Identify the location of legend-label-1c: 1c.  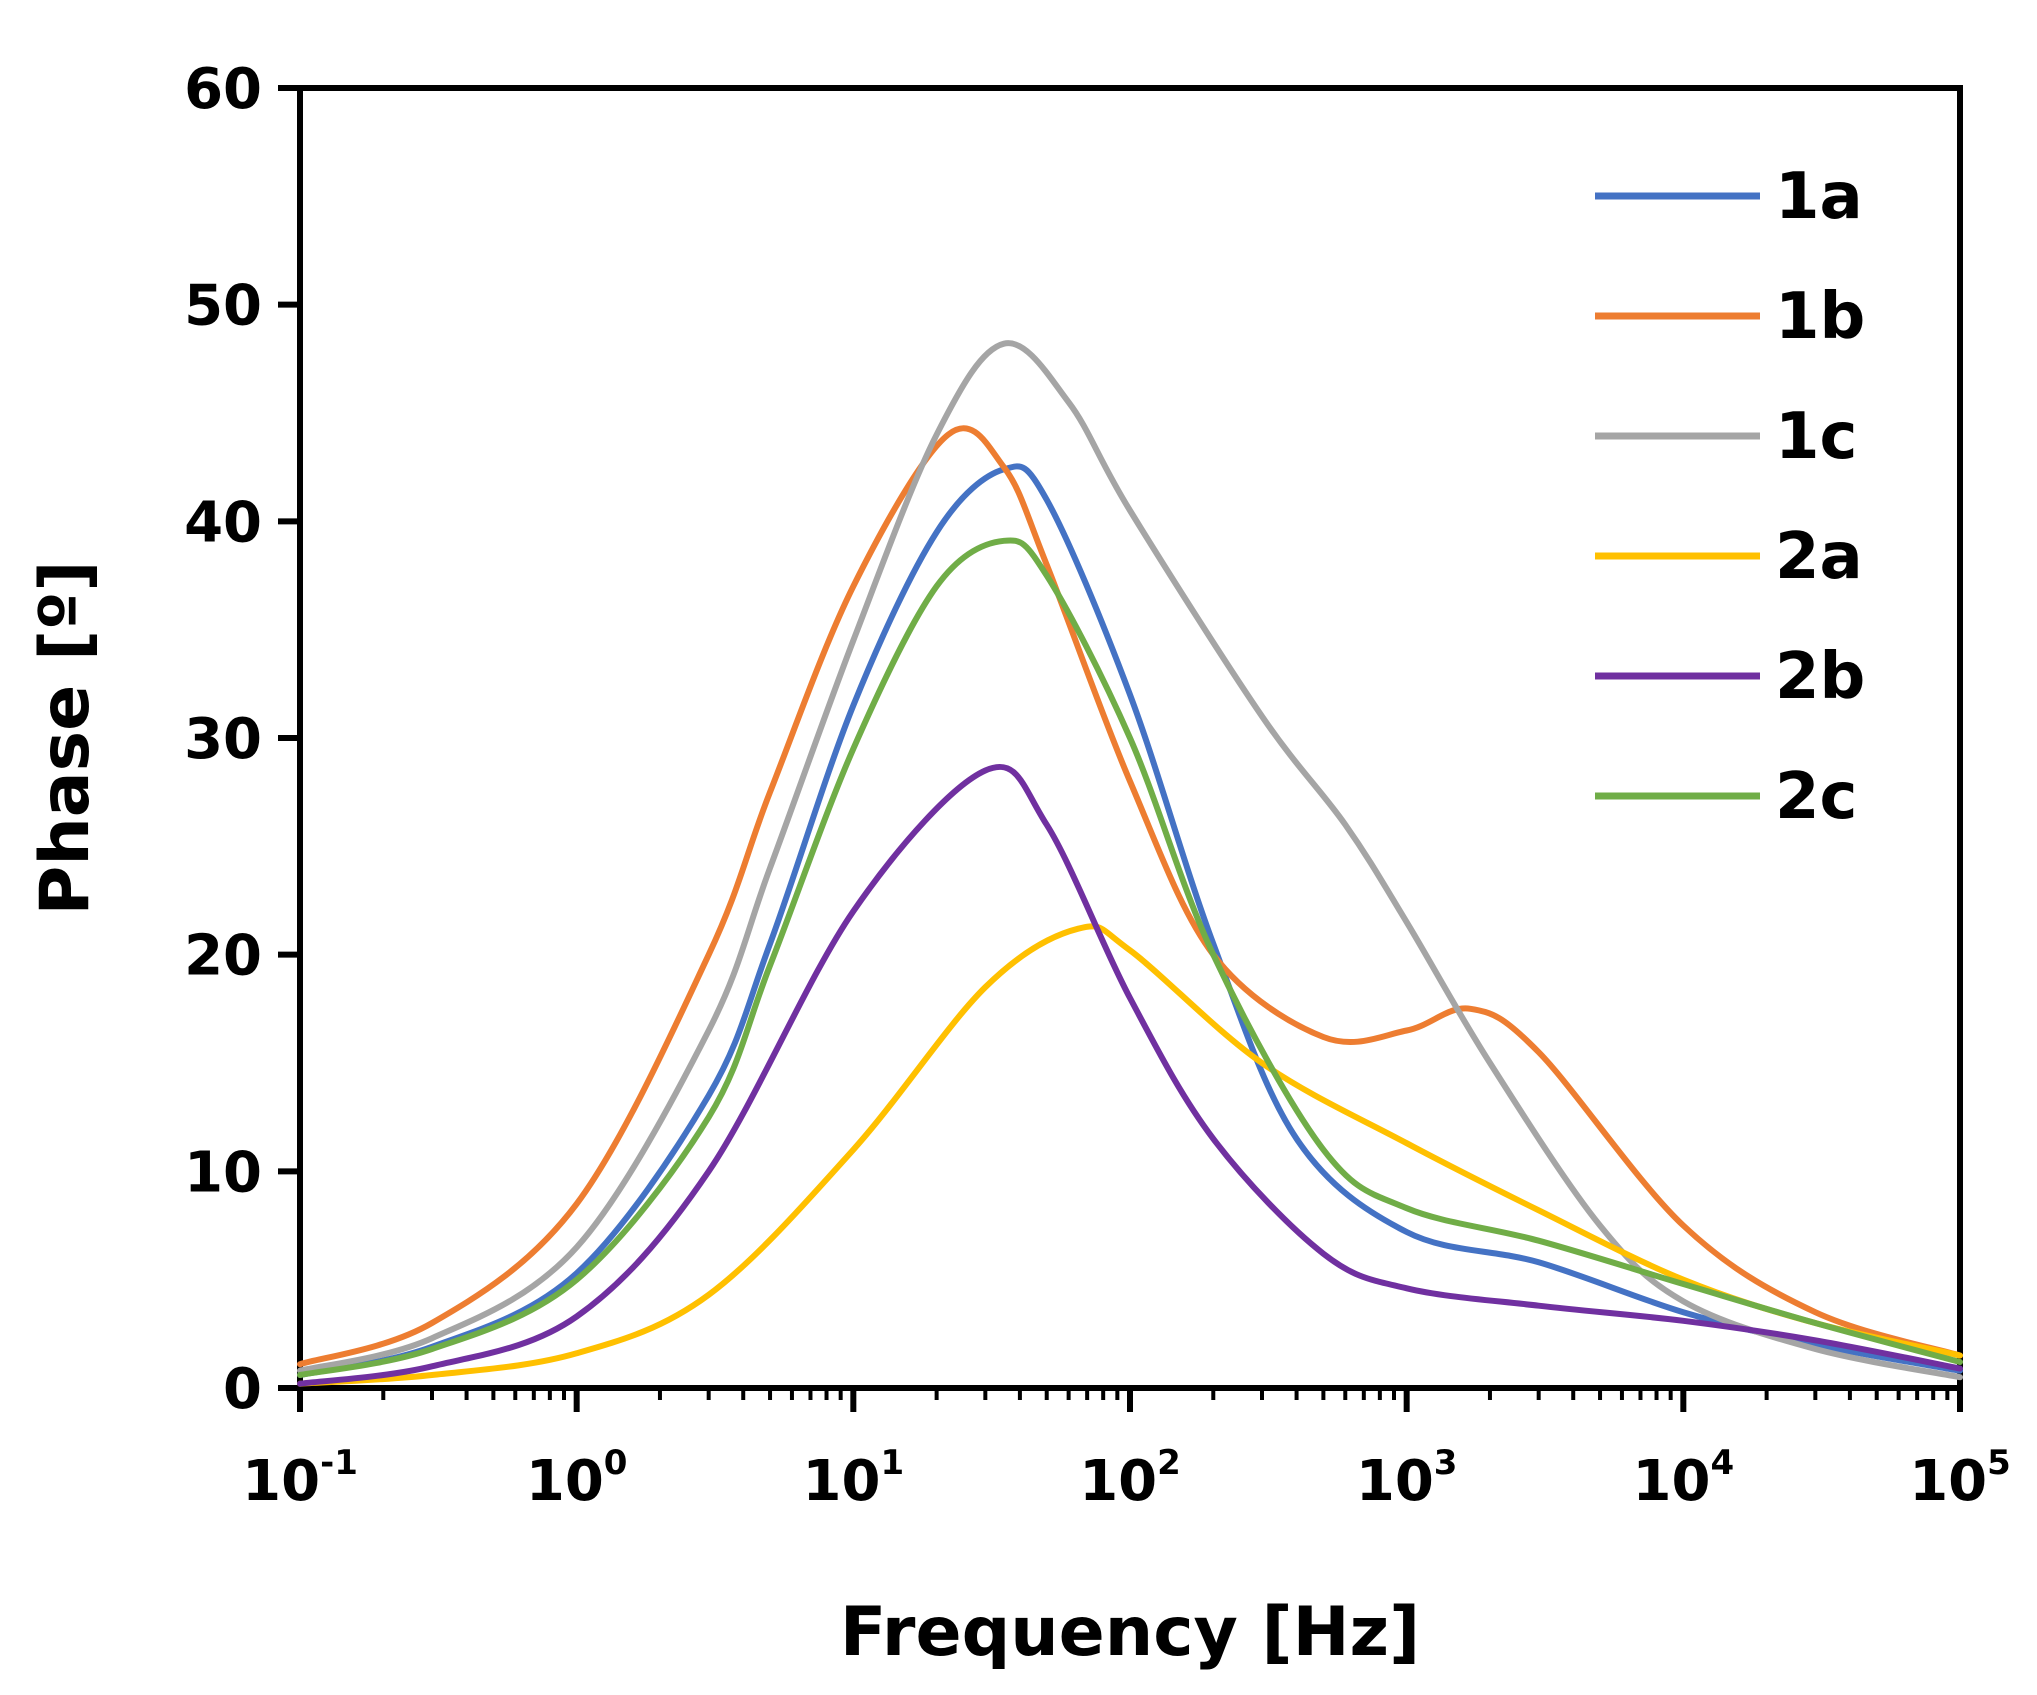
(1816, 437).